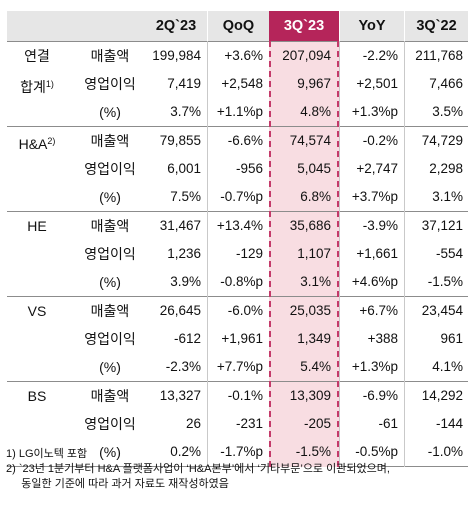 This screenshot has height=506, width=474. What do you see at coordinates (185, 281) in the screenshot?
I see `value-cell: 3.9%` at bounding box center [185, 281].